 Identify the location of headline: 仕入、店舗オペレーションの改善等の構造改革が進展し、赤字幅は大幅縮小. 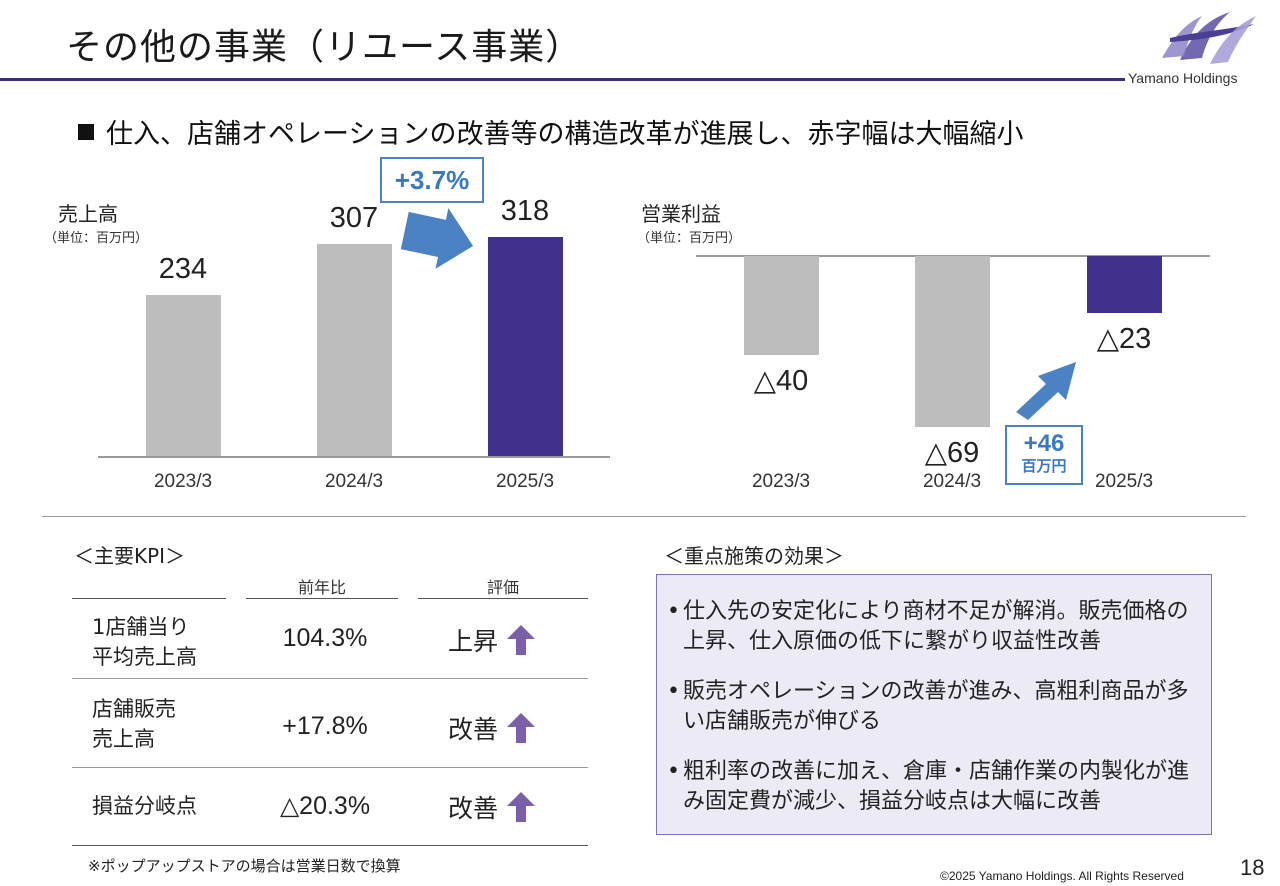
(550, 131).